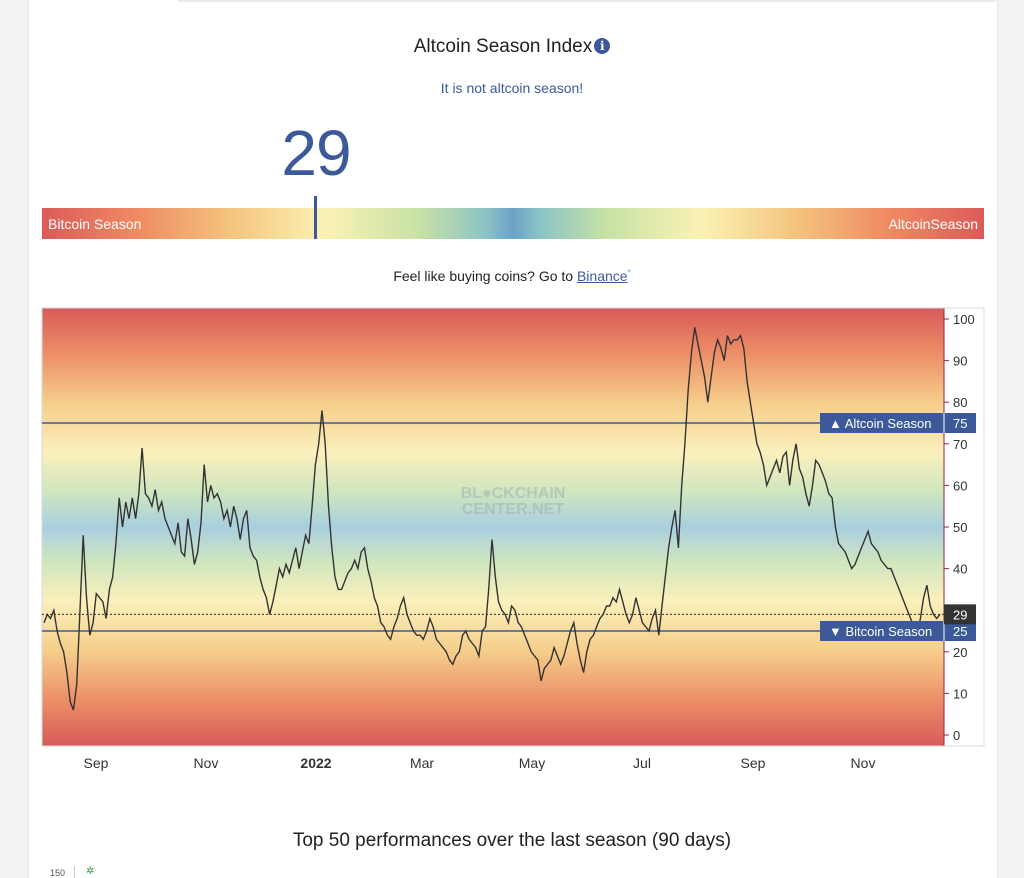  Describe the element at coordinates (513, 509) in the screenshot. I see `watermark-line: CENTER.NET` at that location.